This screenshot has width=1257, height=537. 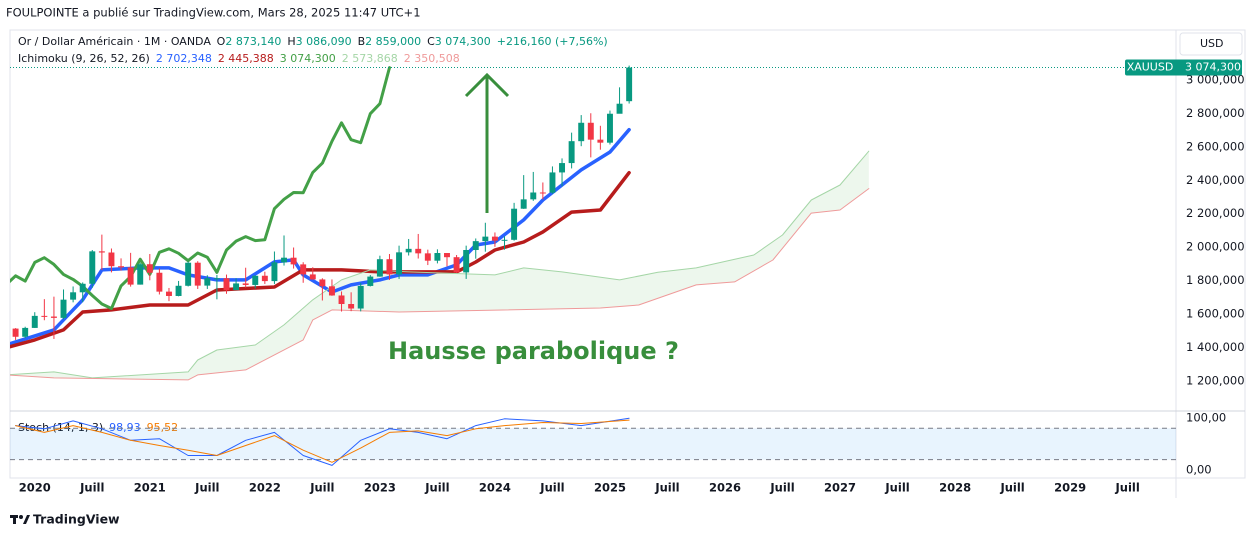 I want to click on x-tick-label: 2027, so click(x=840, y=488).